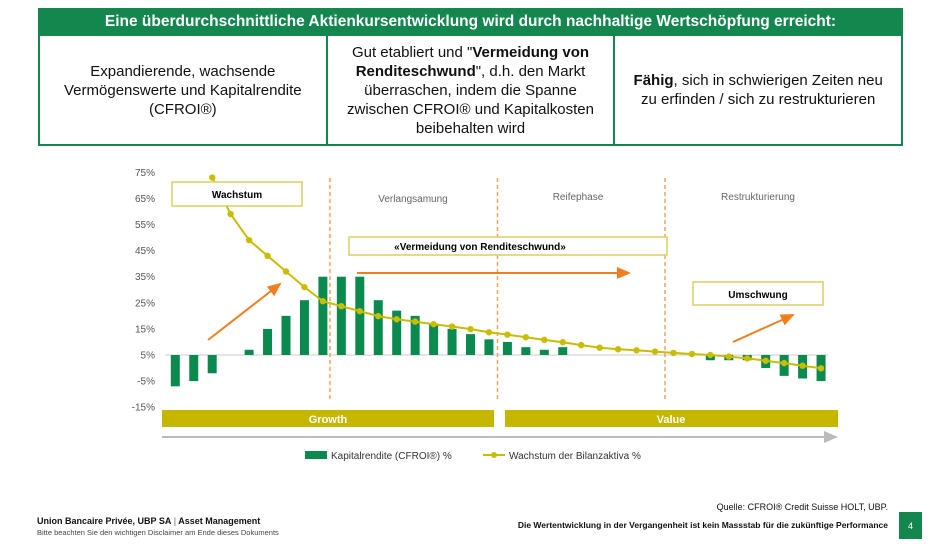  What do you see at coordinates (145, 251) in the screenshot?
I see `y-tick-label: 45%` at bounding box center [145, 251].